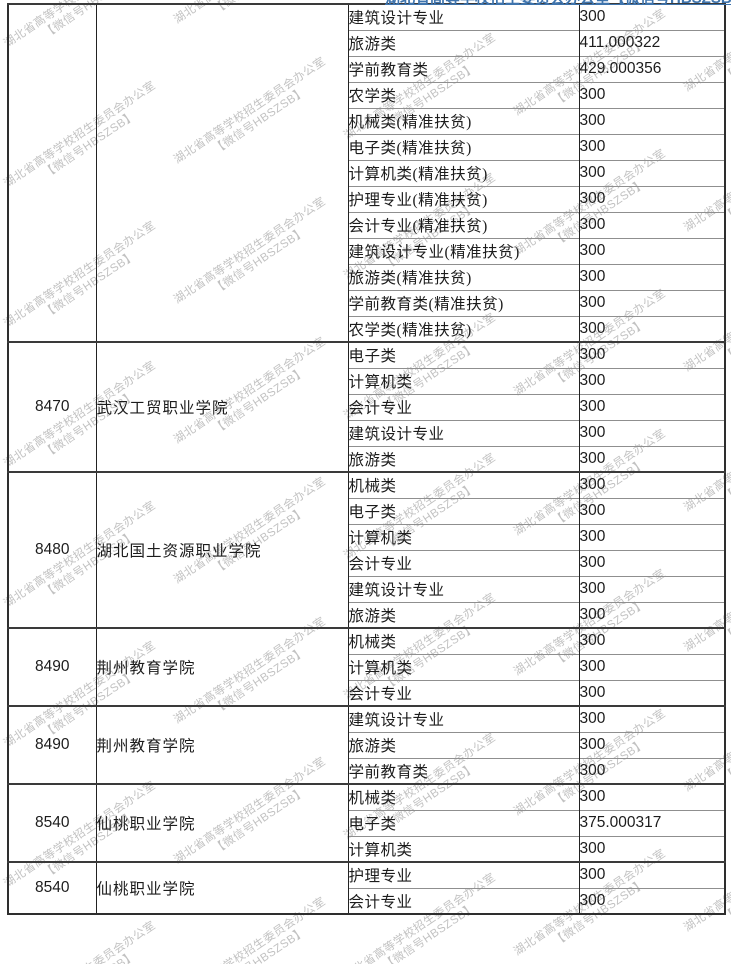  I want to click on table-row: 建筑设计专业(精准扶贫) 300, so click(366, 250).